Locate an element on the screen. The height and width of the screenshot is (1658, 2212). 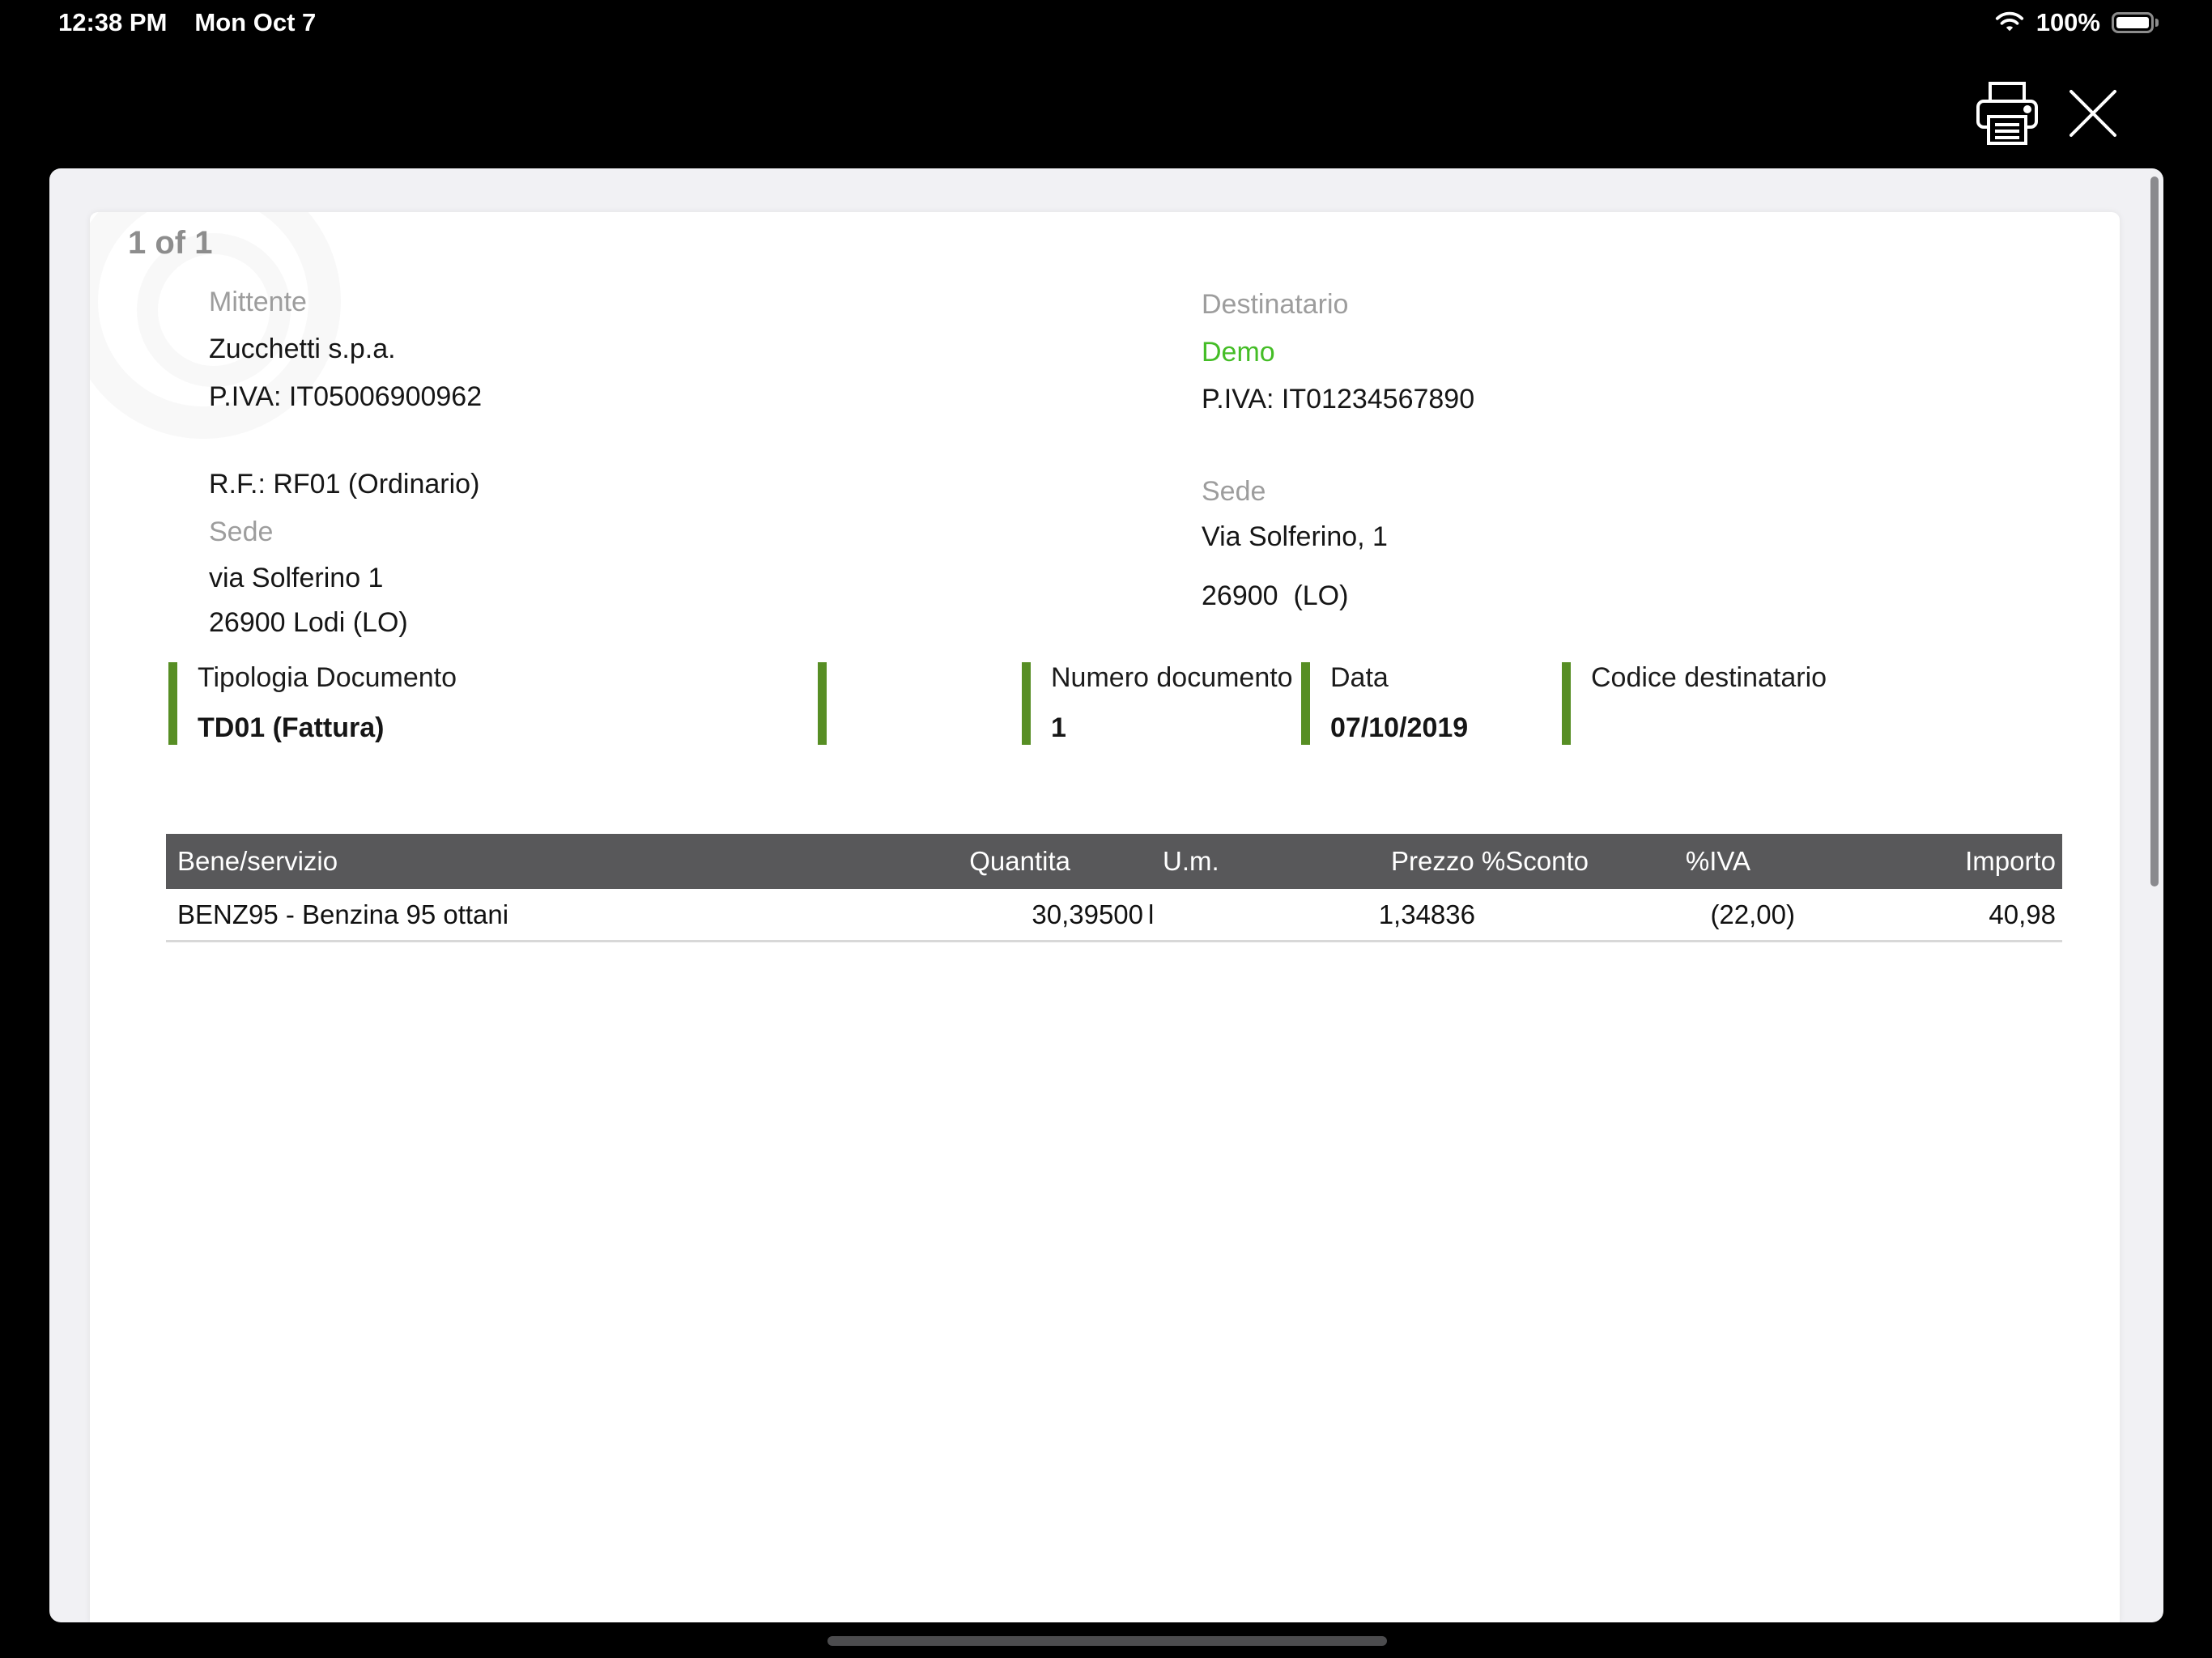
doc-date-field: Data 07/10/2019 is located at coordinates (1423, 703).